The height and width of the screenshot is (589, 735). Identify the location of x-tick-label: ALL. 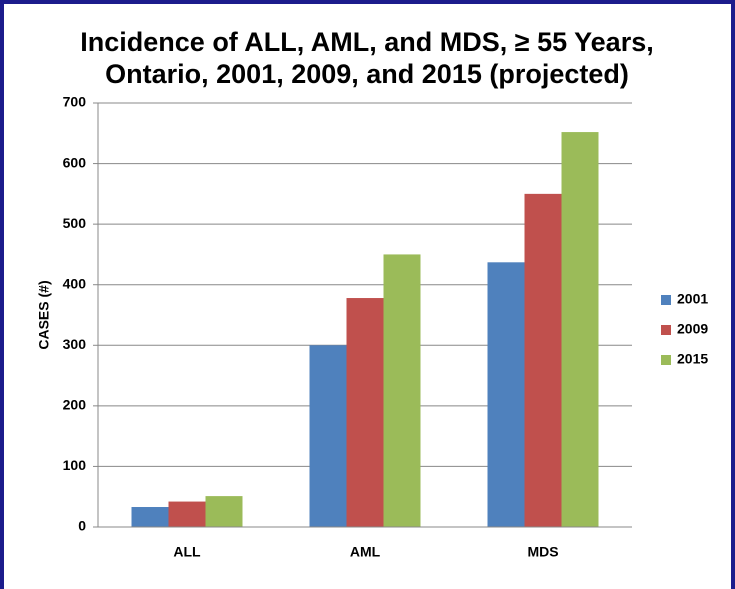
(187, 552).